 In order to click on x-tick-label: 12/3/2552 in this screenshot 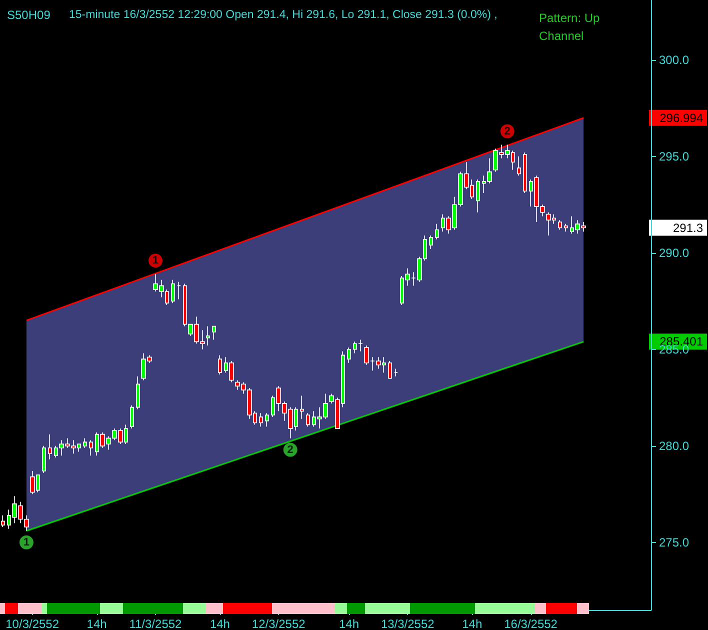, I will do `click(279, 623)`.